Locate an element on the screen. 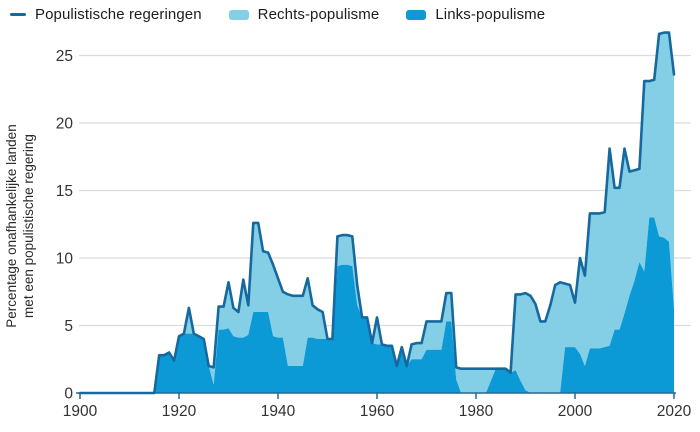 Image resolution: width=700 pixels, height=432 pixels. svg-text: 1920 is located at coordinates (179, 411).